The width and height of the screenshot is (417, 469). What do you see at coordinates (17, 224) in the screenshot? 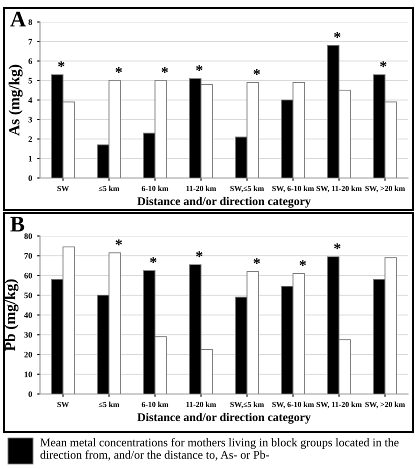
I see `chart-title: B` at bounding box center [17, 224].